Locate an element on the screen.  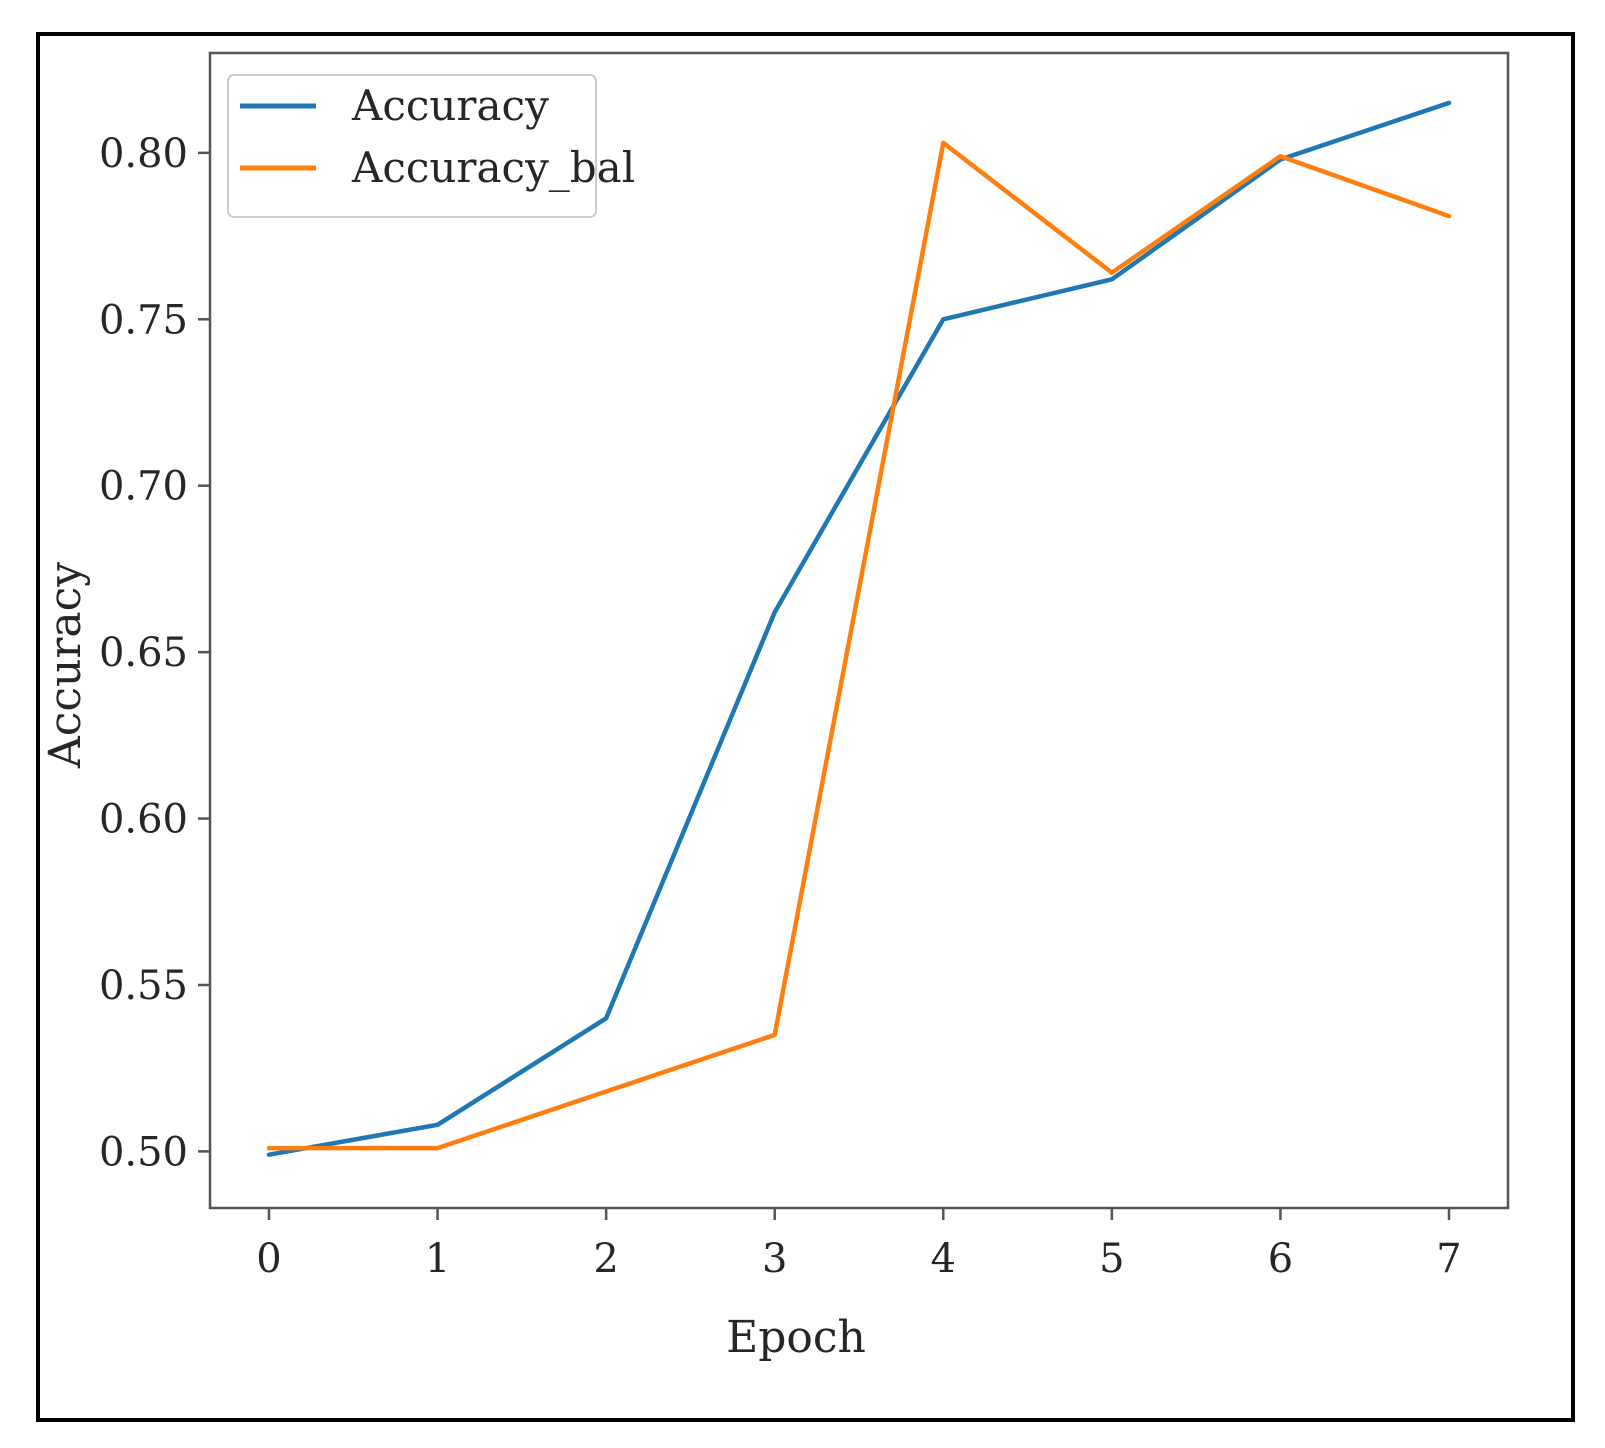
y-axis: 0.50 0.55 0.60 0.65 0.70 0.75 0.80 is located at coordinates (154, 653).